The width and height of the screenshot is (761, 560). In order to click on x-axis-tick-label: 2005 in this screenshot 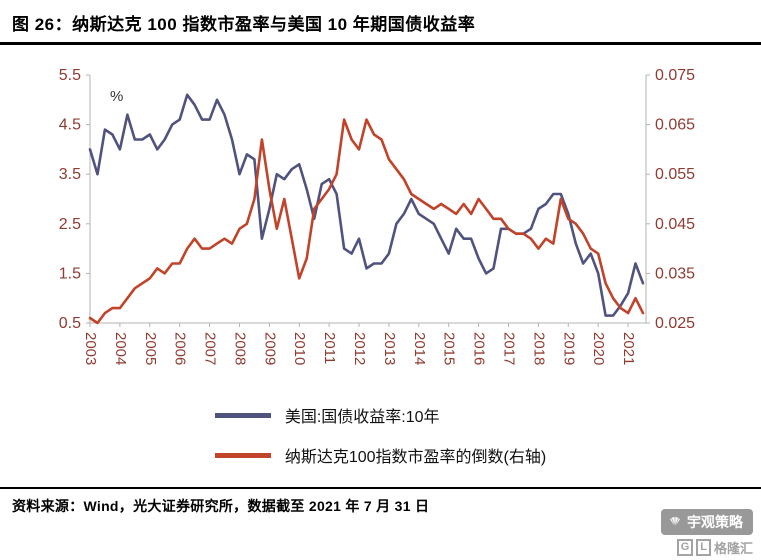, I will do `click(150, 348)`.